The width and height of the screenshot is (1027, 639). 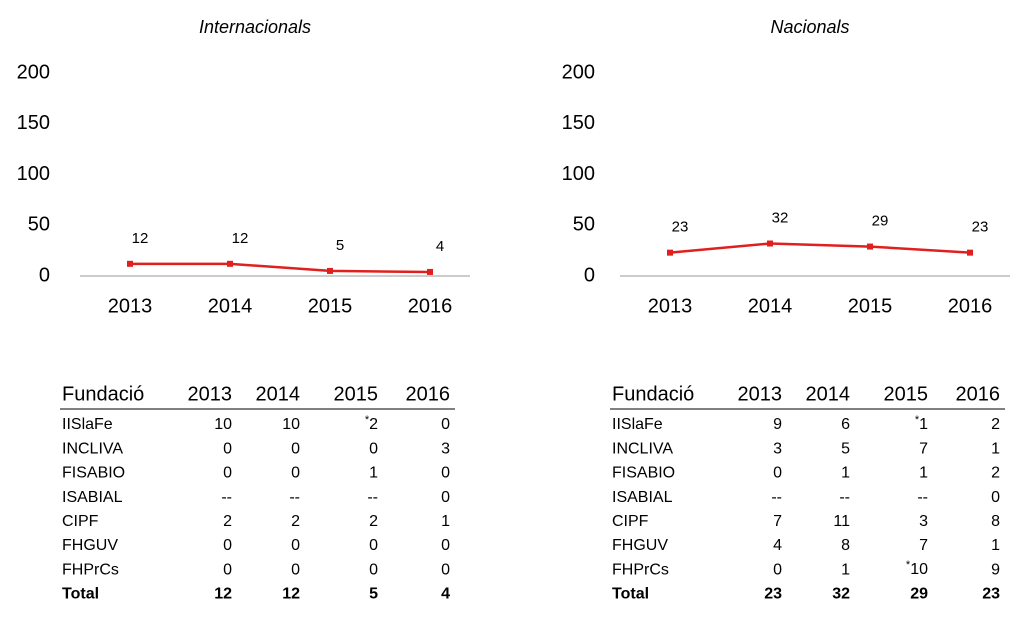 What do you see at coordinates (90, 545) in the screenshot?
I see `table-cell: FHGUV` at bounding box center [90, 545].